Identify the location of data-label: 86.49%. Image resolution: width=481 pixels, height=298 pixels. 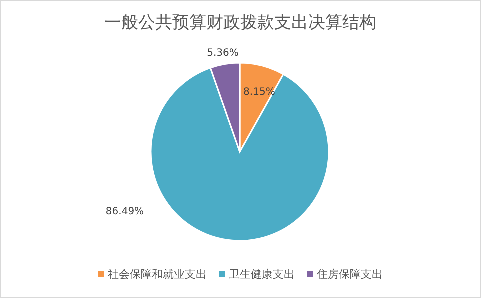
(125, 212).